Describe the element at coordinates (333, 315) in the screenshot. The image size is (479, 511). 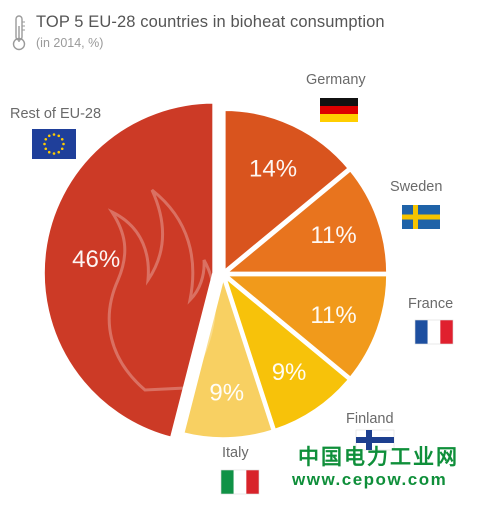
I see `value-label-france: 11%` at that location.